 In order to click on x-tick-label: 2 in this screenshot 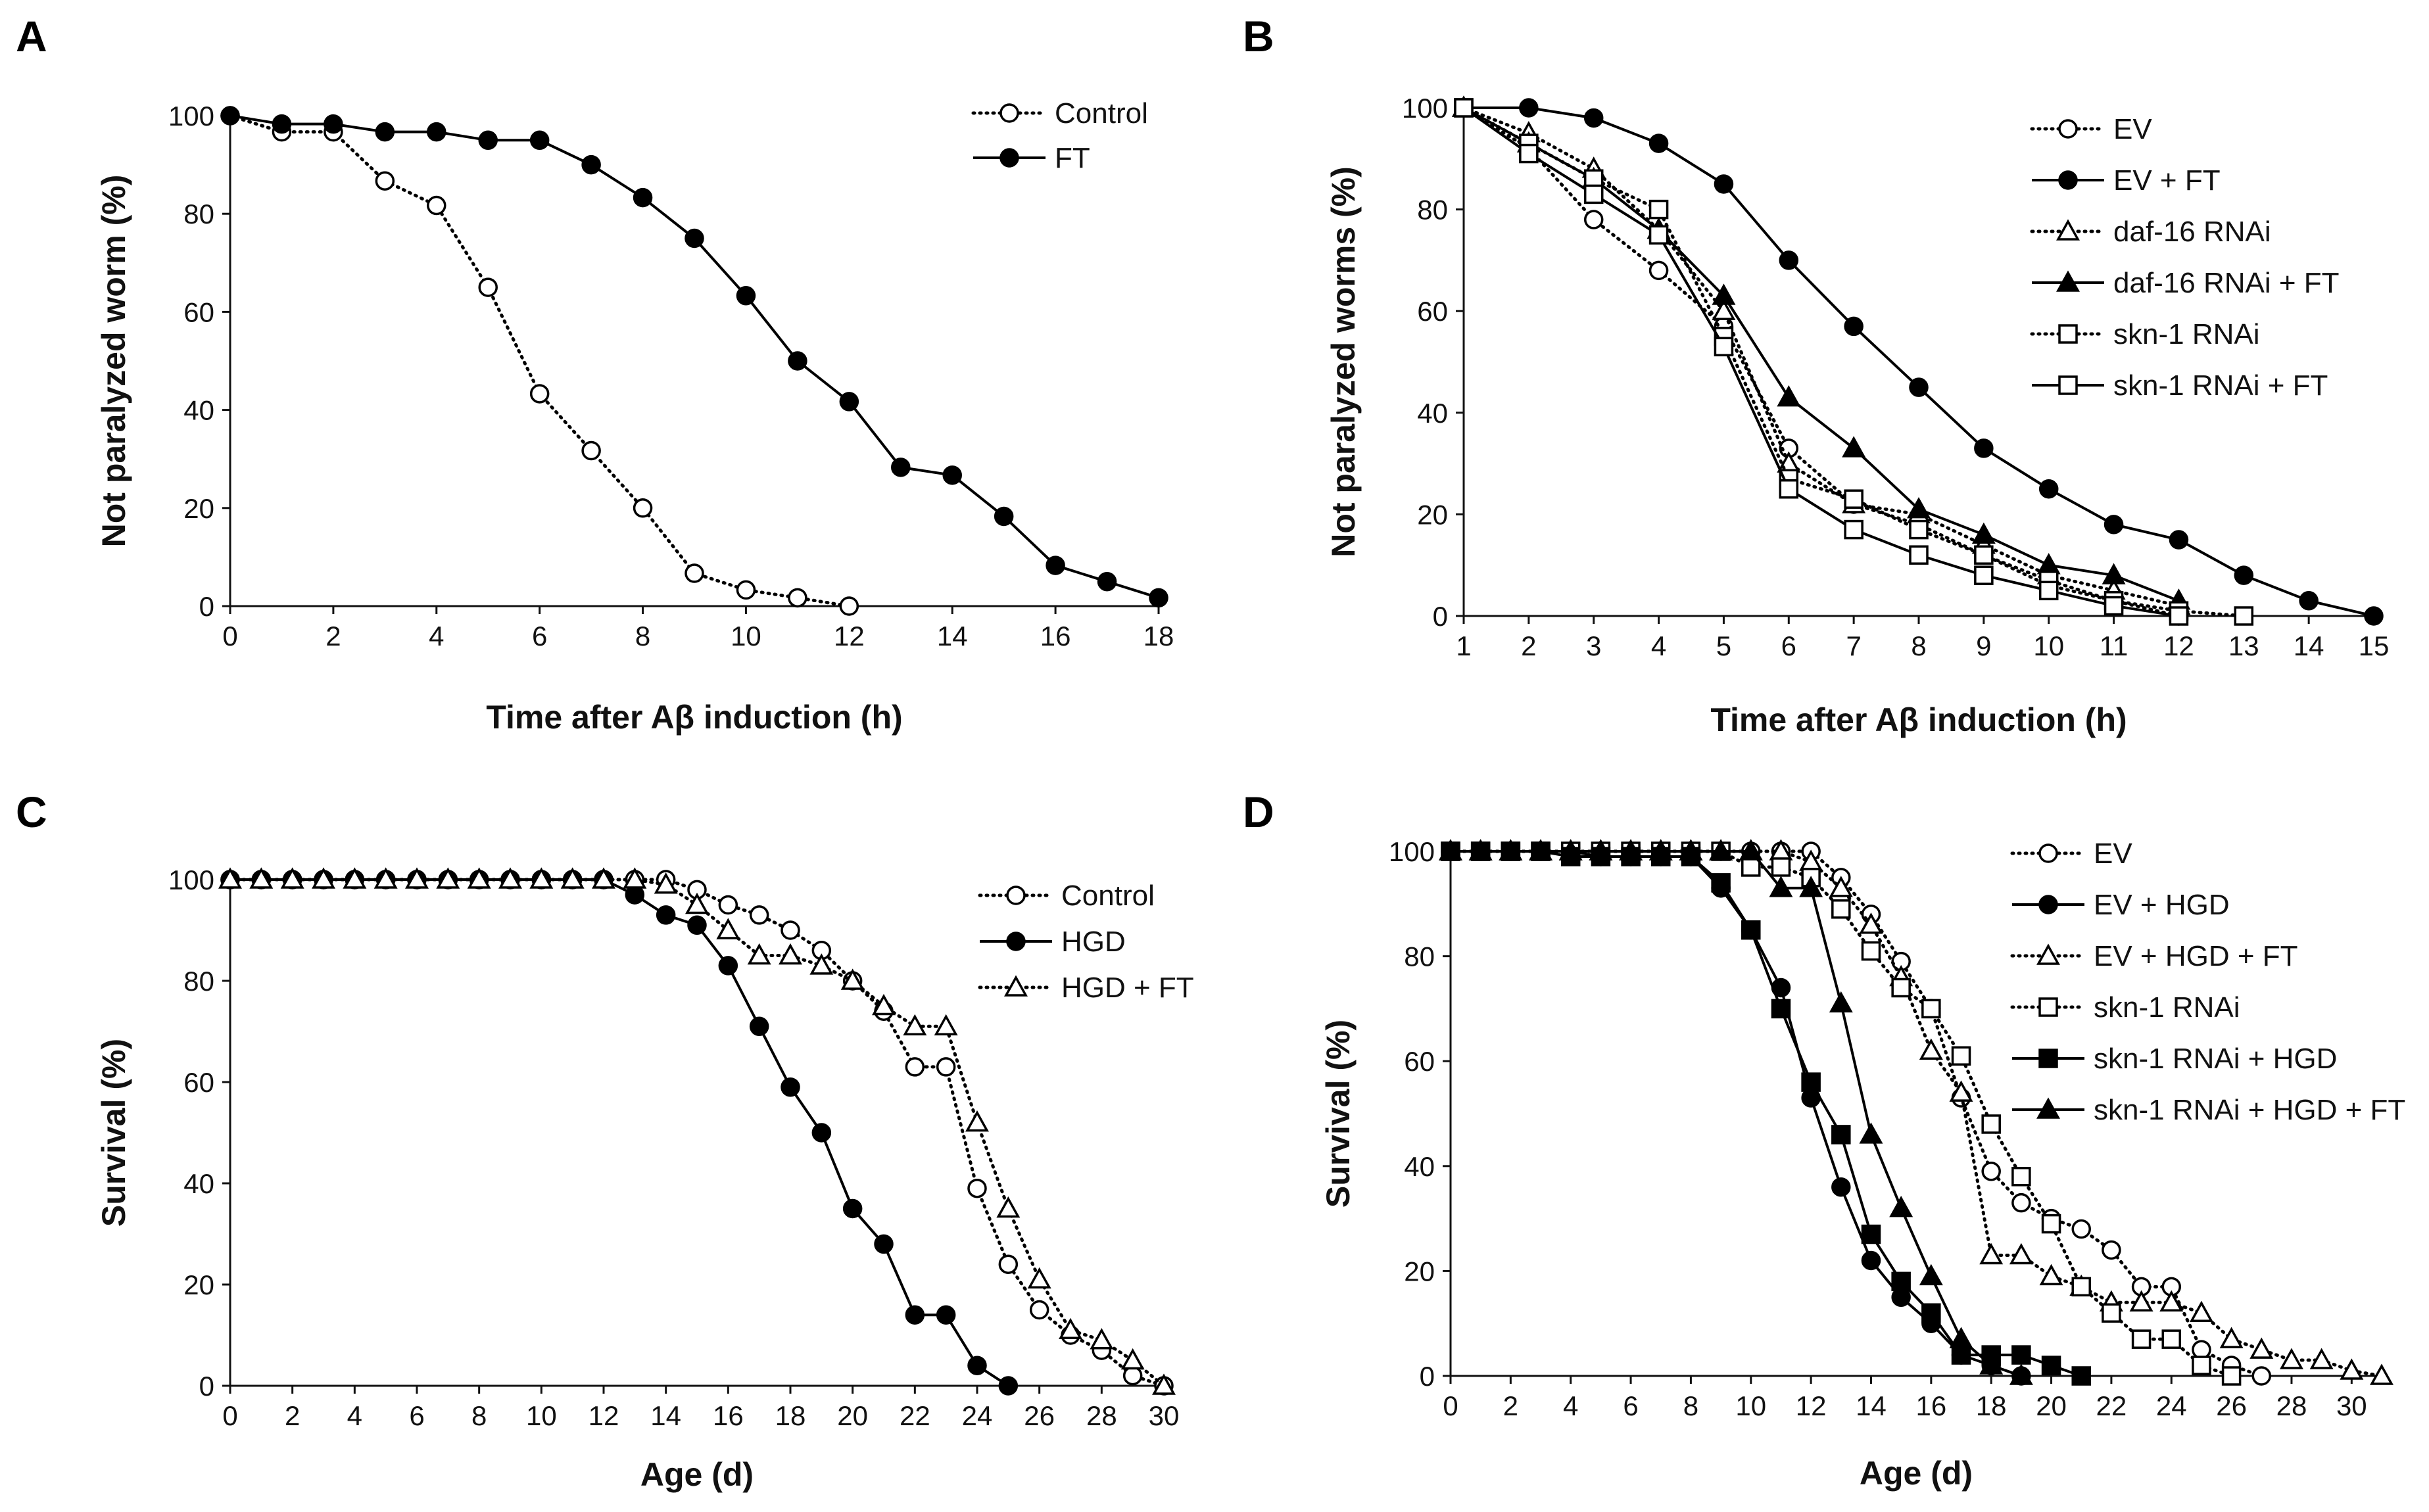, I will do `click(1510, 1405)`.